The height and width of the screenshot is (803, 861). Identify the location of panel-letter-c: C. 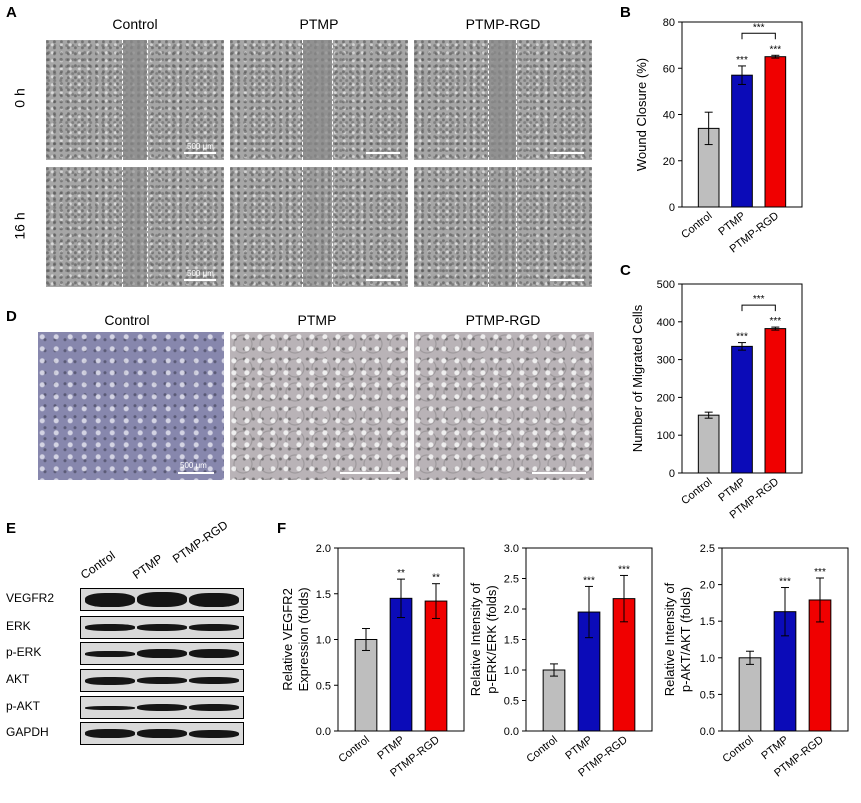
(625, 270).